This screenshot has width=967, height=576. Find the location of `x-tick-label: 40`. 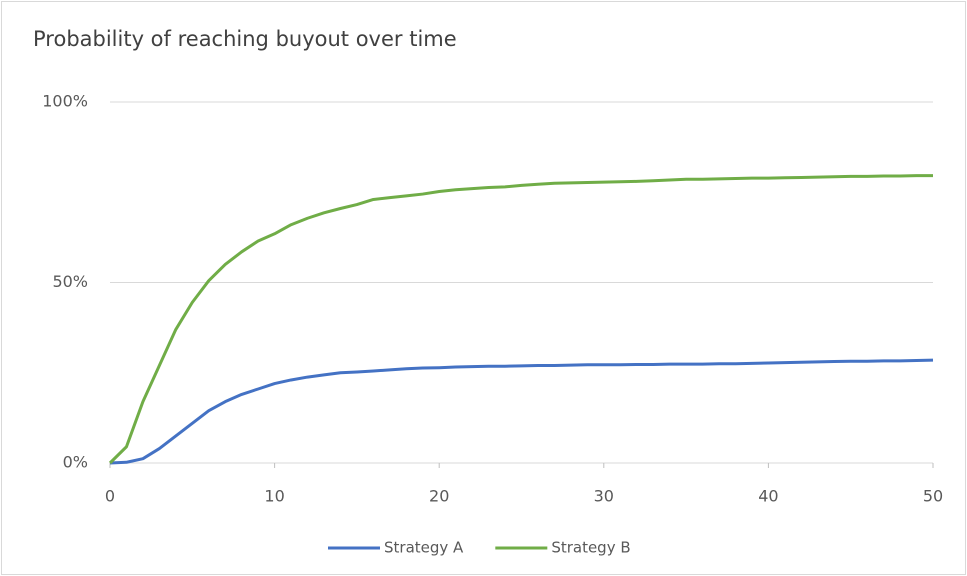

x-tick-label: 40 is located at coordinates (768, 496).